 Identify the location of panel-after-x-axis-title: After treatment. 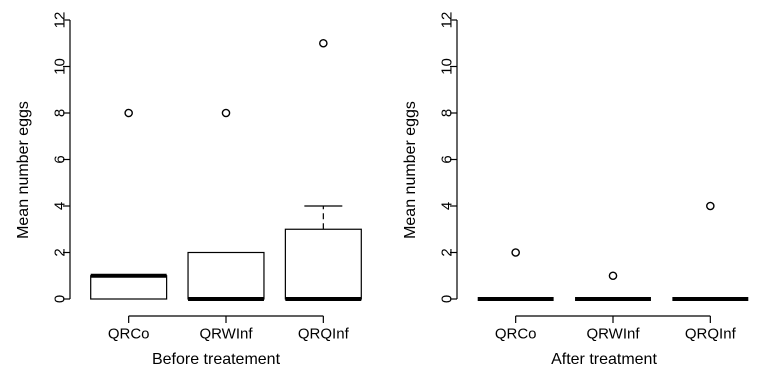
(604, 359).